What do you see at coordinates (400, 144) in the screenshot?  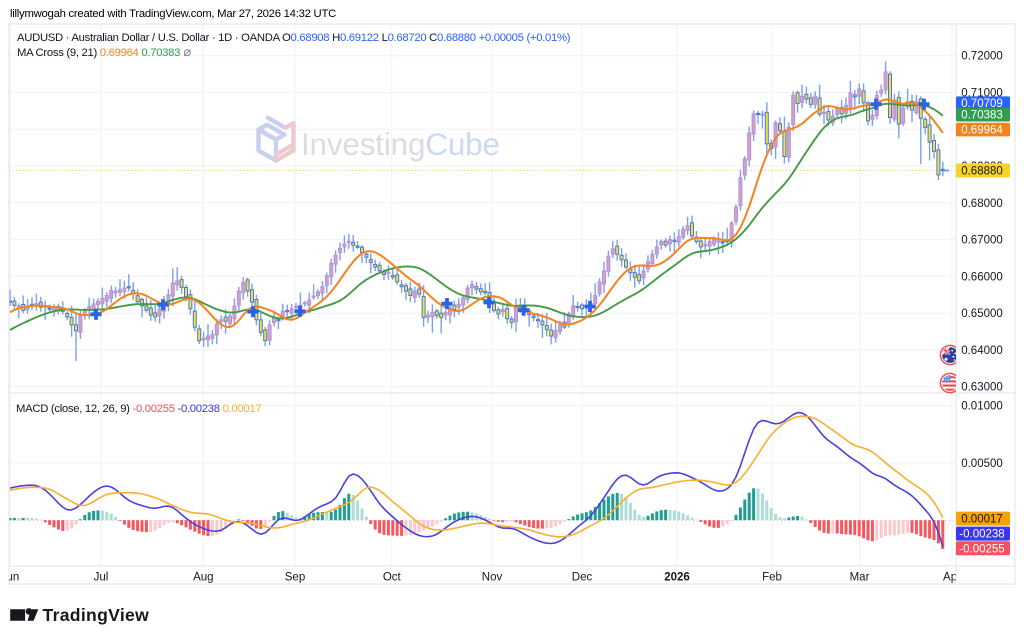 I see `svg-text: InvestingCube` at bounding box center [400, 144].